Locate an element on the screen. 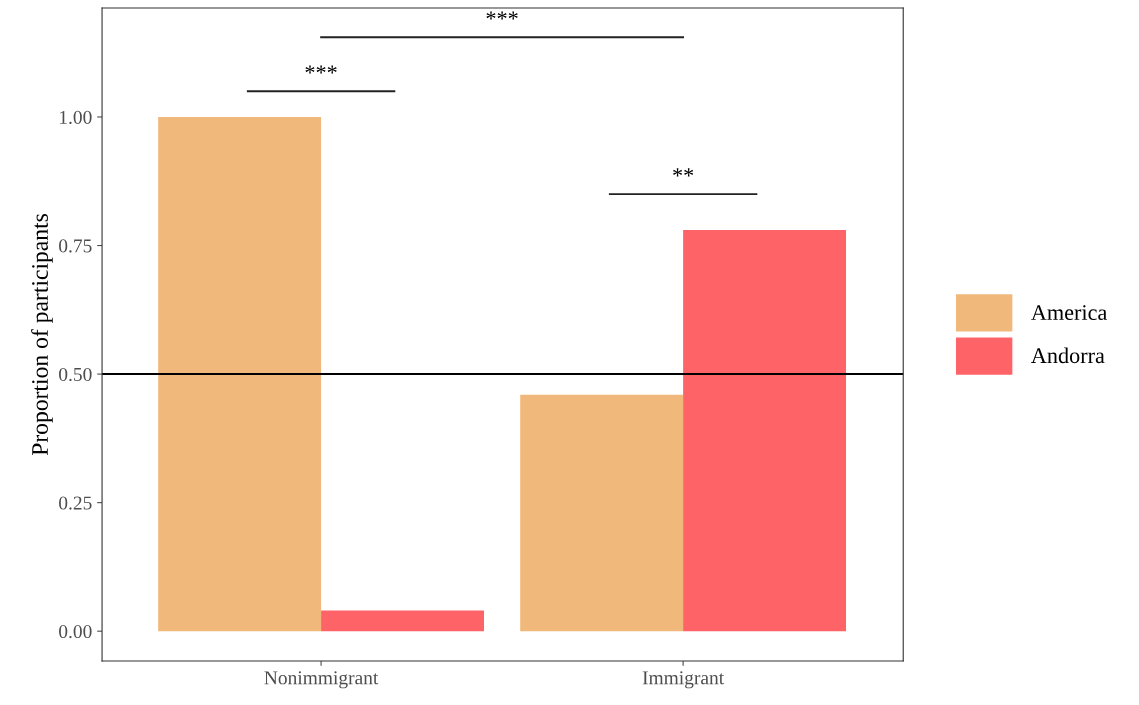 This screenshot has width=1139, height=705. y-tick-label: 0.75 is located at coordinates (75, 246).